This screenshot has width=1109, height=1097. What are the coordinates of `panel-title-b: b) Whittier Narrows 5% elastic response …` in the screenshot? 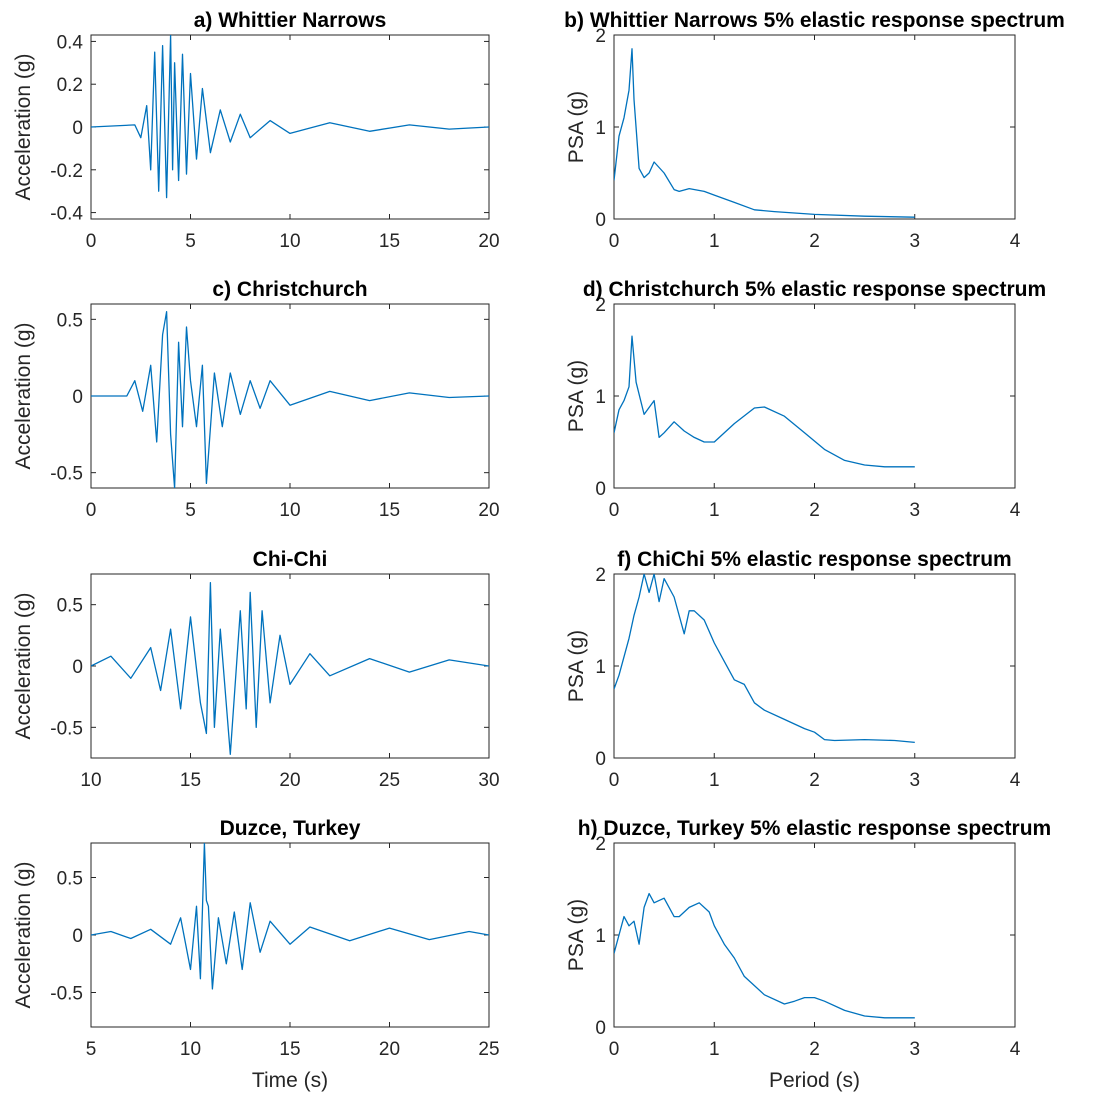 It's located at (814, 20).